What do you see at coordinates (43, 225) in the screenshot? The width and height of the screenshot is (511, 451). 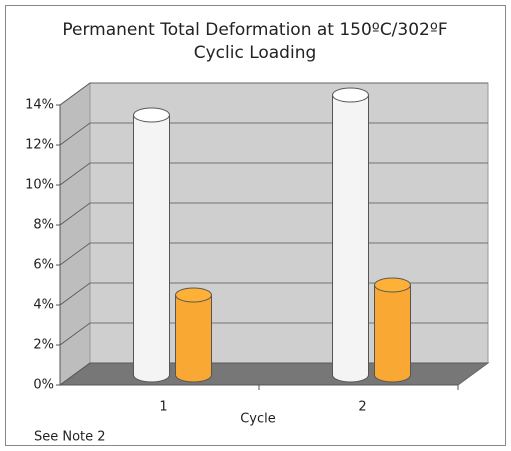 I see `y-tick-label: 8%` at bounding box center [43, 225].